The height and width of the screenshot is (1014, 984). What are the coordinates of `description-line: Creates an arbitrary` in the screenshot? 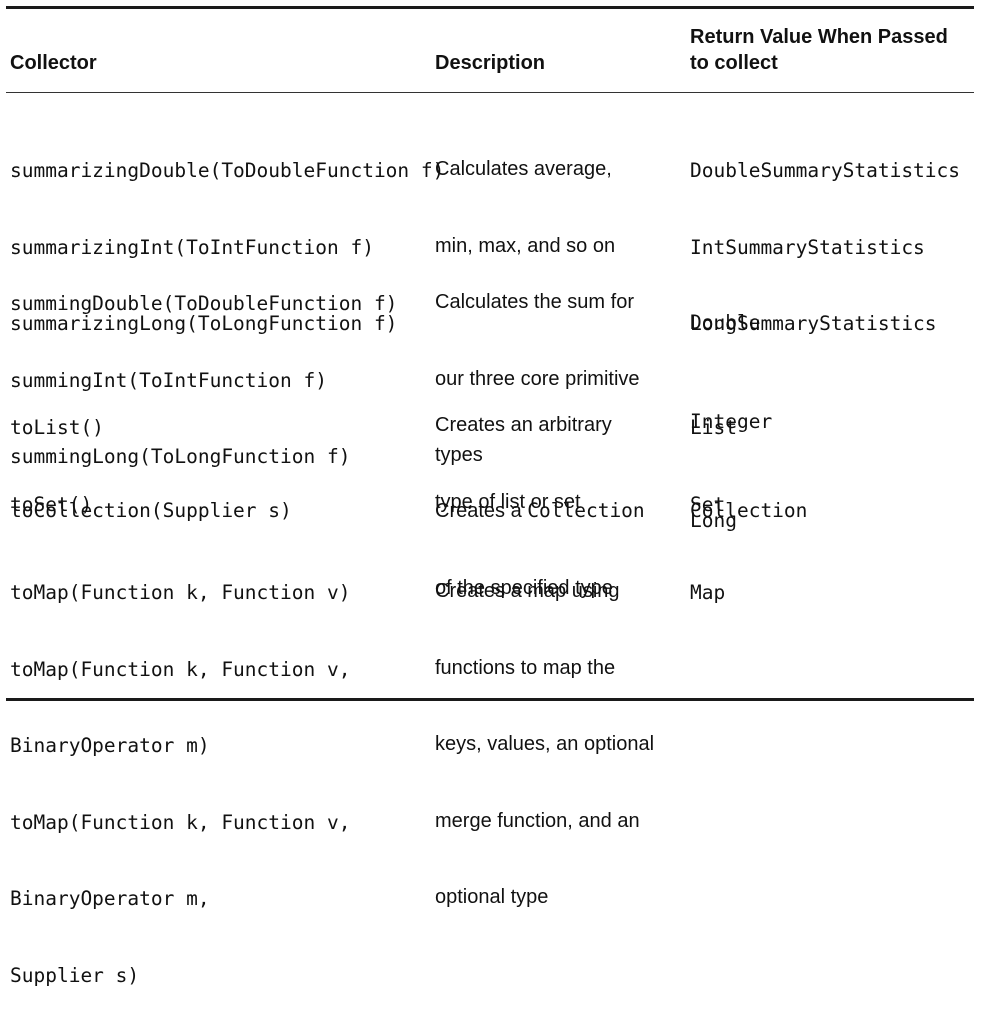 It's located at (523, 425).